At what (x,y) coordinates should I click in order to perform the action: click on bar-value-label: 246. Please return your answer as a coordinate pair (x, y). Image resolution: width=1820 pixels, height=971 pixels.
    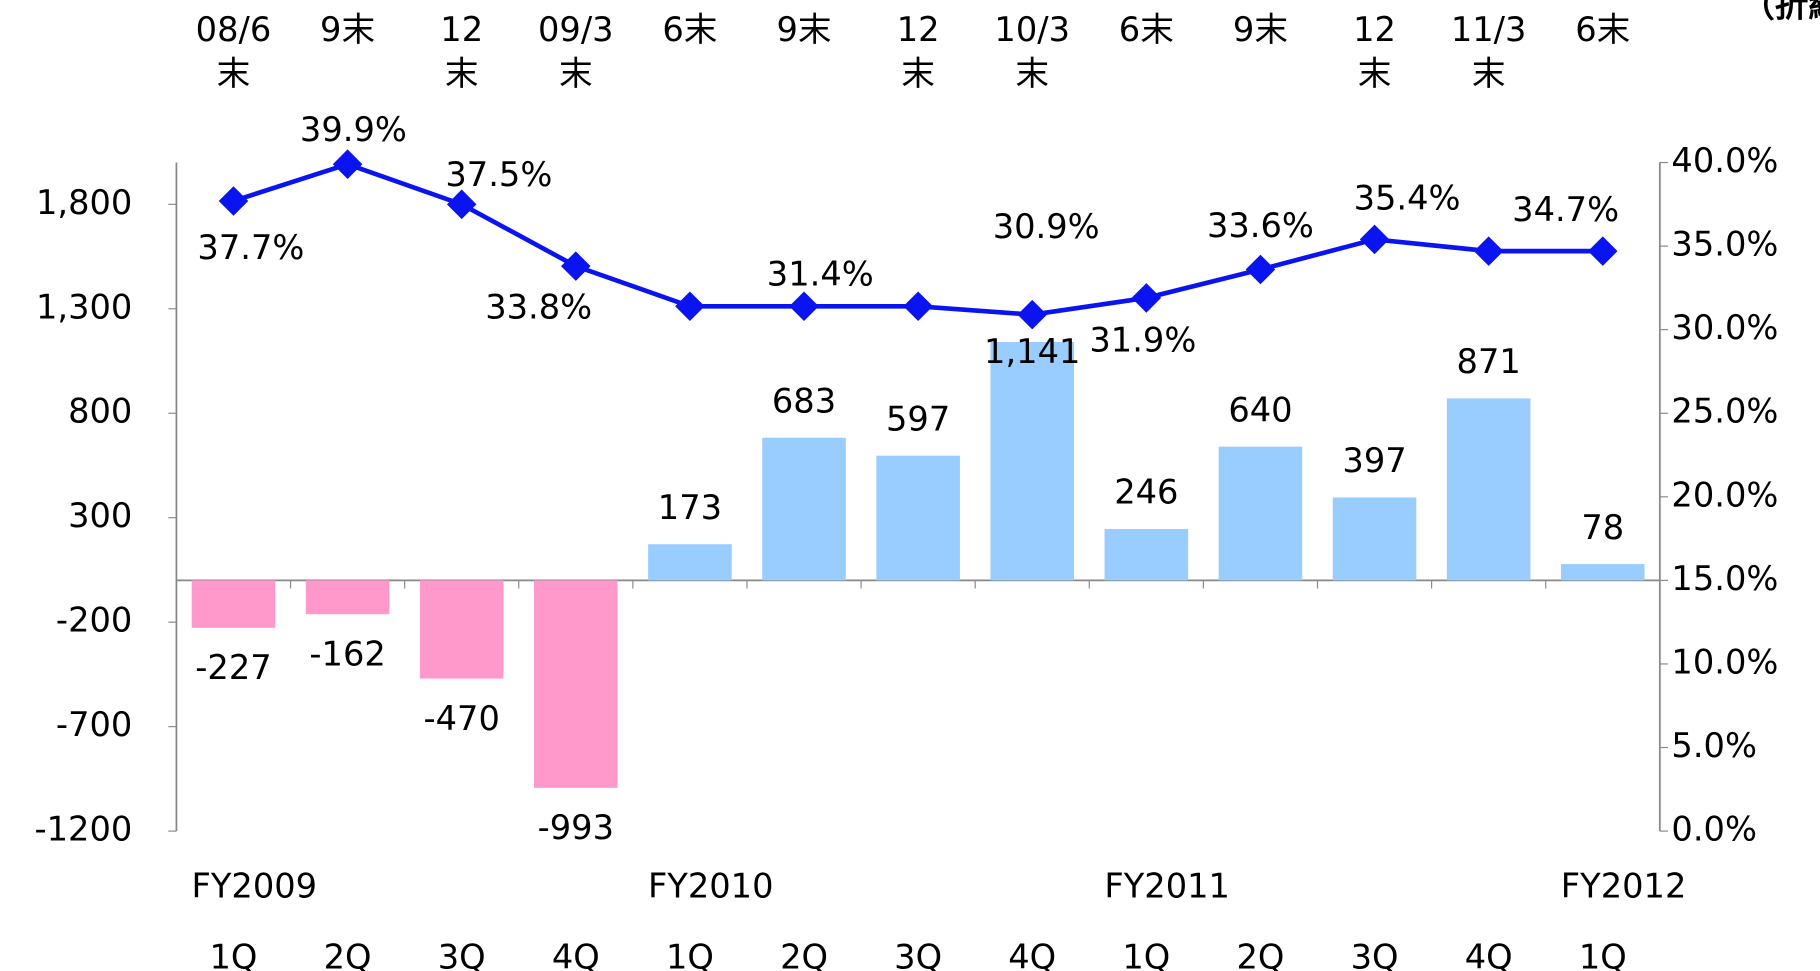
    Looking at the image, I should click on (1146, 492).